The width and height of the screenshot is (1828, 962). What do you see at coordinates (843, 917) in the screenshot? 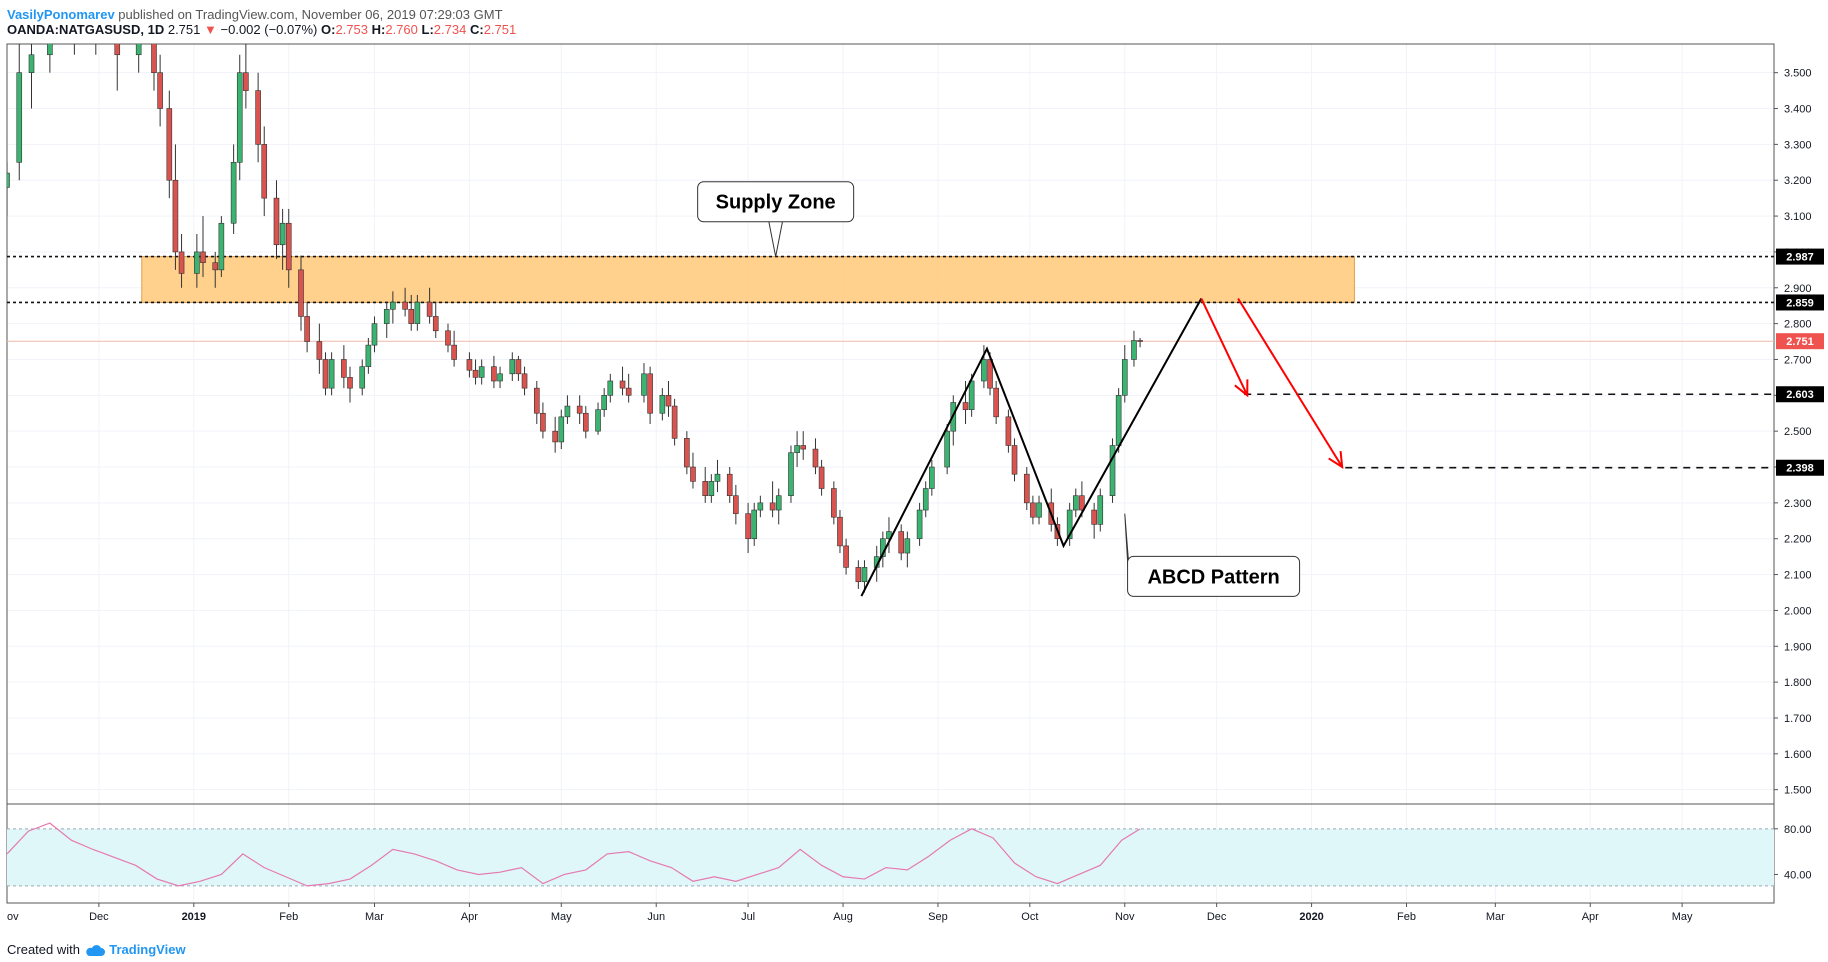
I see `time-tick-label: Aug` at bounding box center [843, 917].